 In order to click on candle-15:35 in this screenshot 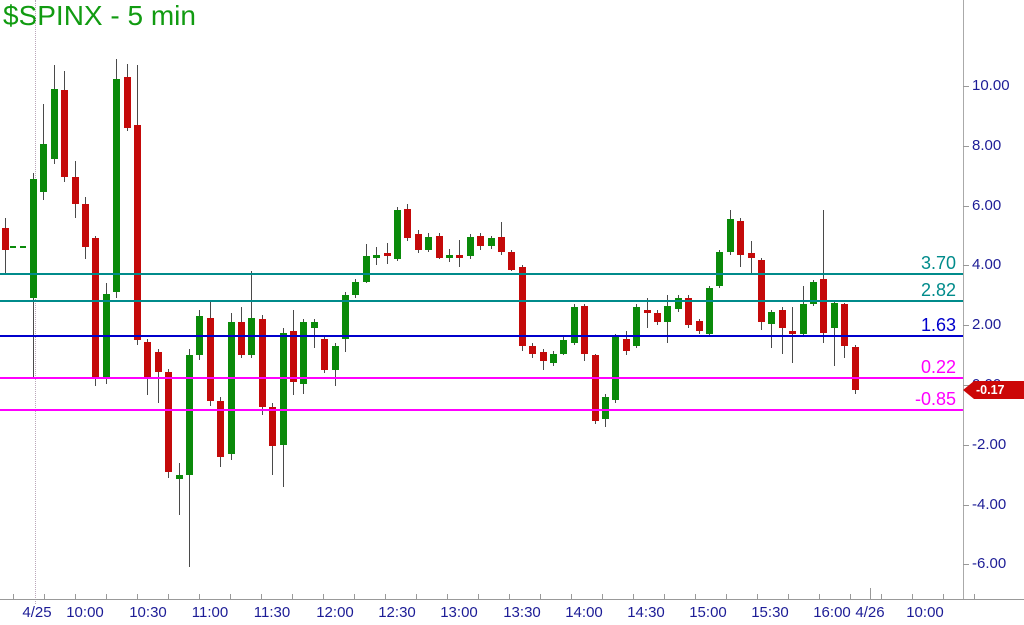, I will do `click(782, 319)`.